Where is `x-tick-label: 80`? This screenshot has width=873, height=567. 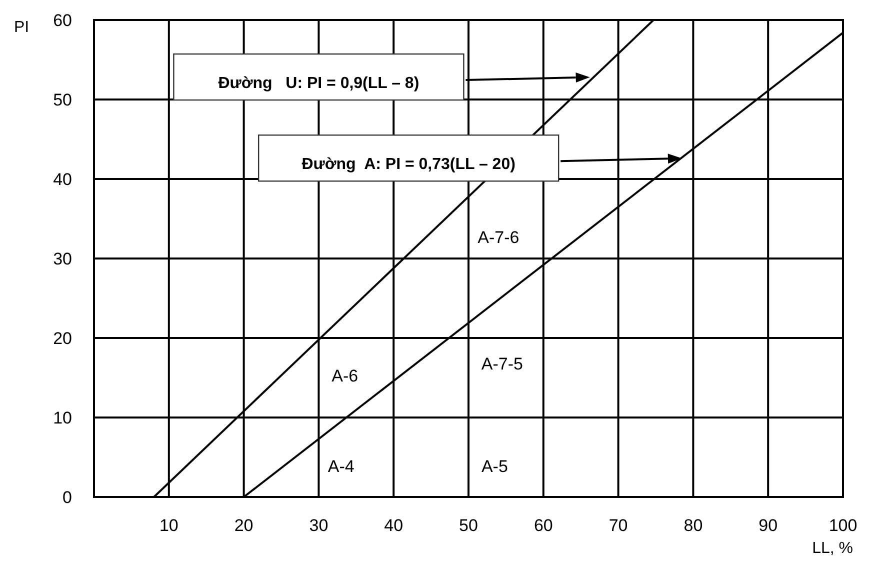
x-tick-label: 80 is located at coordinates (693, 525).